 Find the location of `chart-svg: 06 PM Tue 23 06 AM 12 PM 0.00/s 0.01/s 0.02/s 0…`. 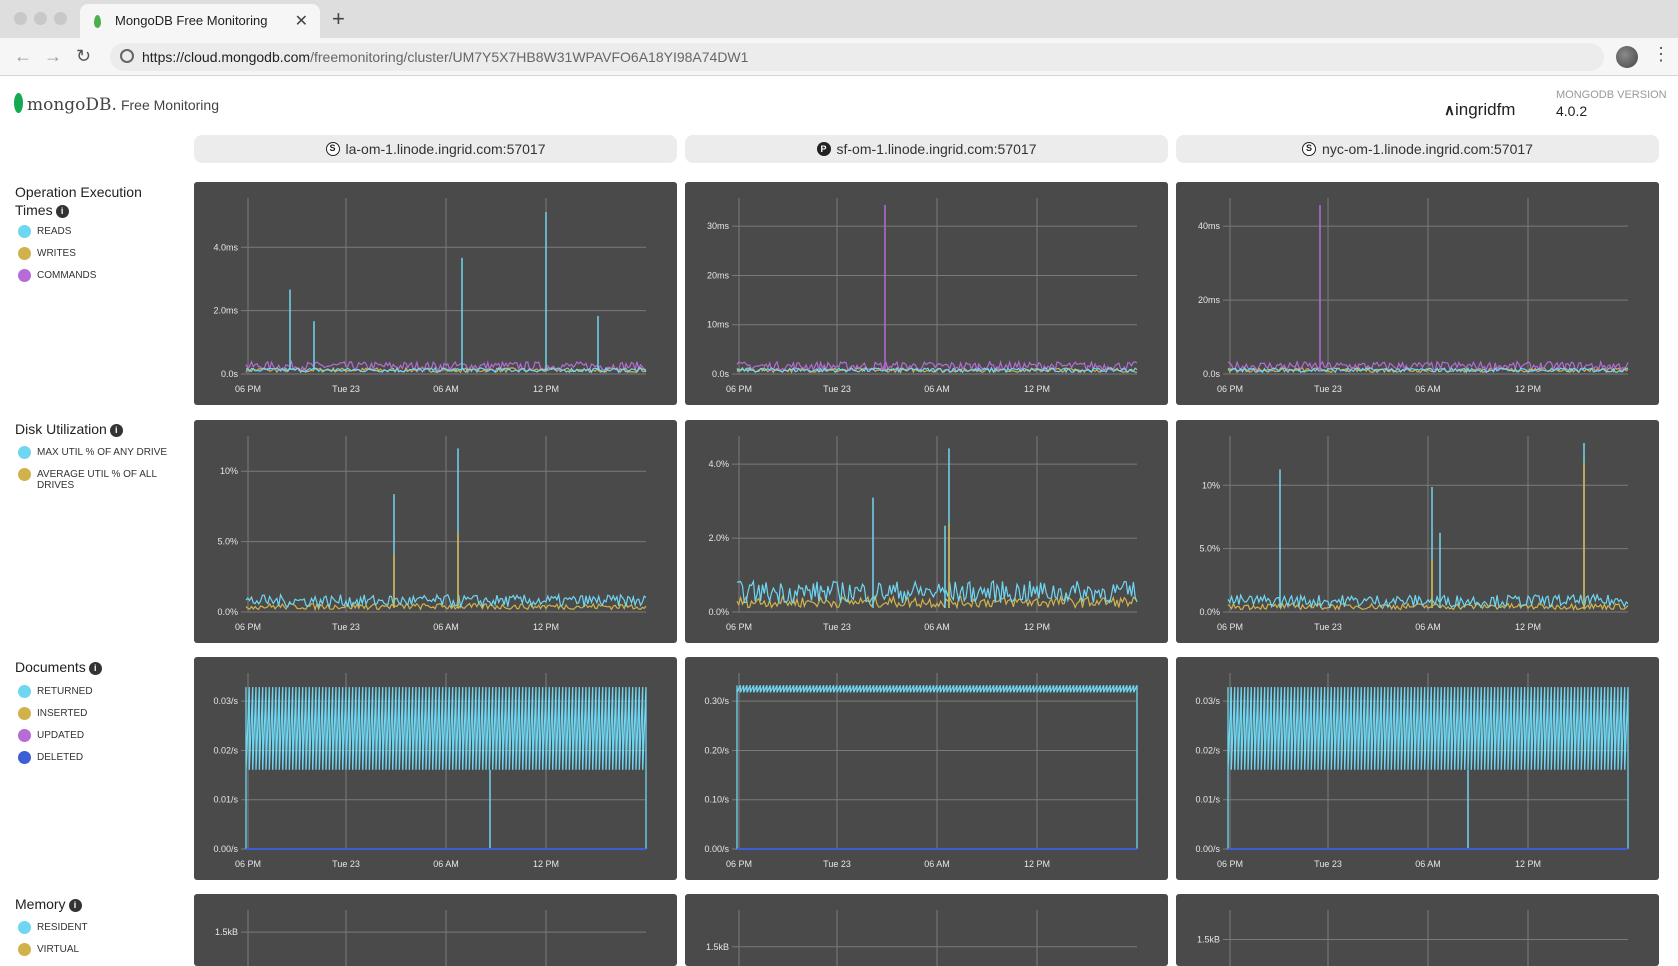

chart-svg: 06 PM Tue 23 06 AM 12 PM 0.00/s 0.01/s 0.02/s 0… is located at coordinates (1412, 771).